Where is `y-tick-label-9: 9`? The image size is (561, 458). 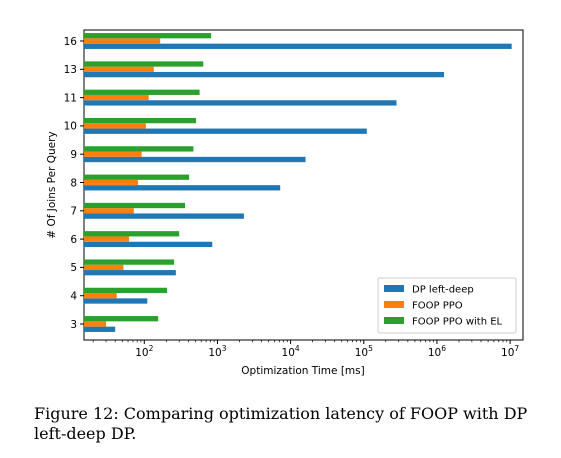 y-tick-label-9: 9 is located at coordinates (73, 155).